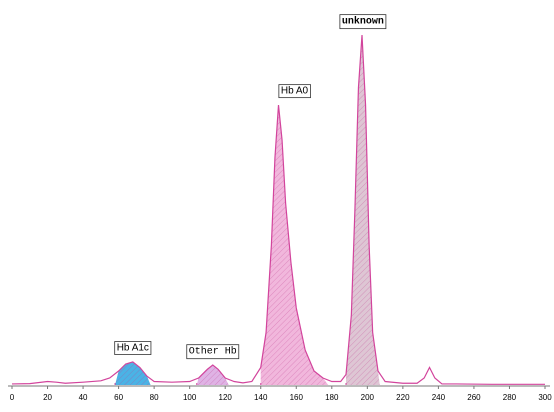 Image resolution: width=554 pixels, height=412 pixels. I want to click on label-text: Hb A1c, so click(133, 348).